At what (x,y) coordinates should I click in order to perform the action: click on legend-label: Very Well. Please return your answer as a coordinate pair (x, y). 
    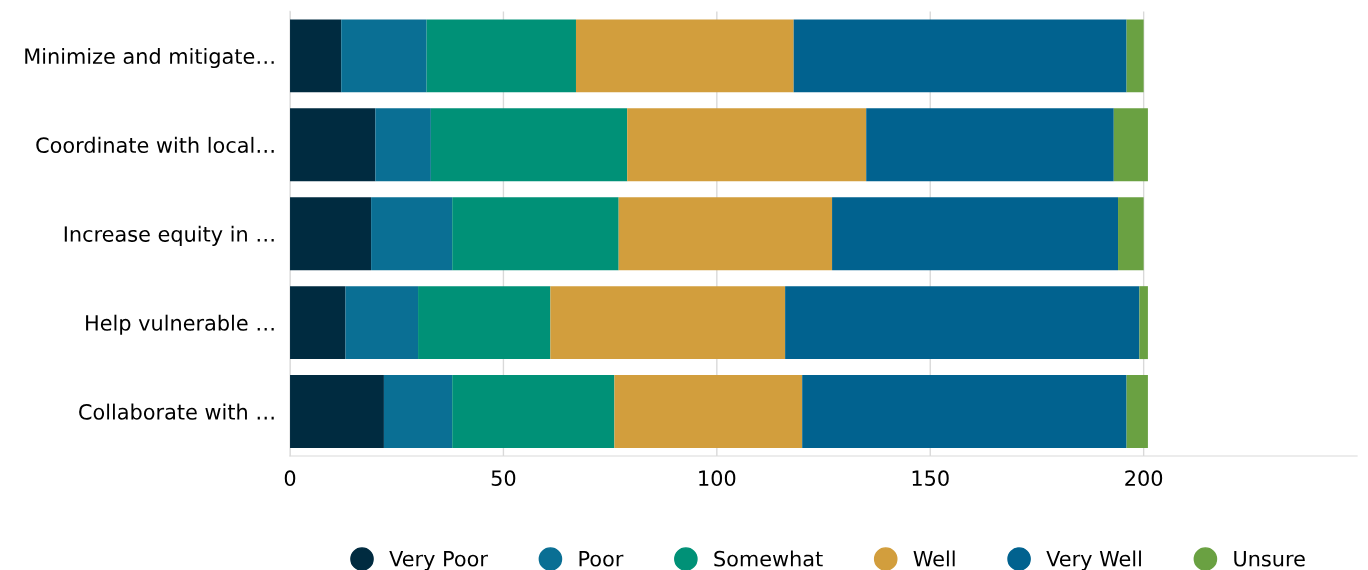
    Looking at the image, I should click on (1093, 560).